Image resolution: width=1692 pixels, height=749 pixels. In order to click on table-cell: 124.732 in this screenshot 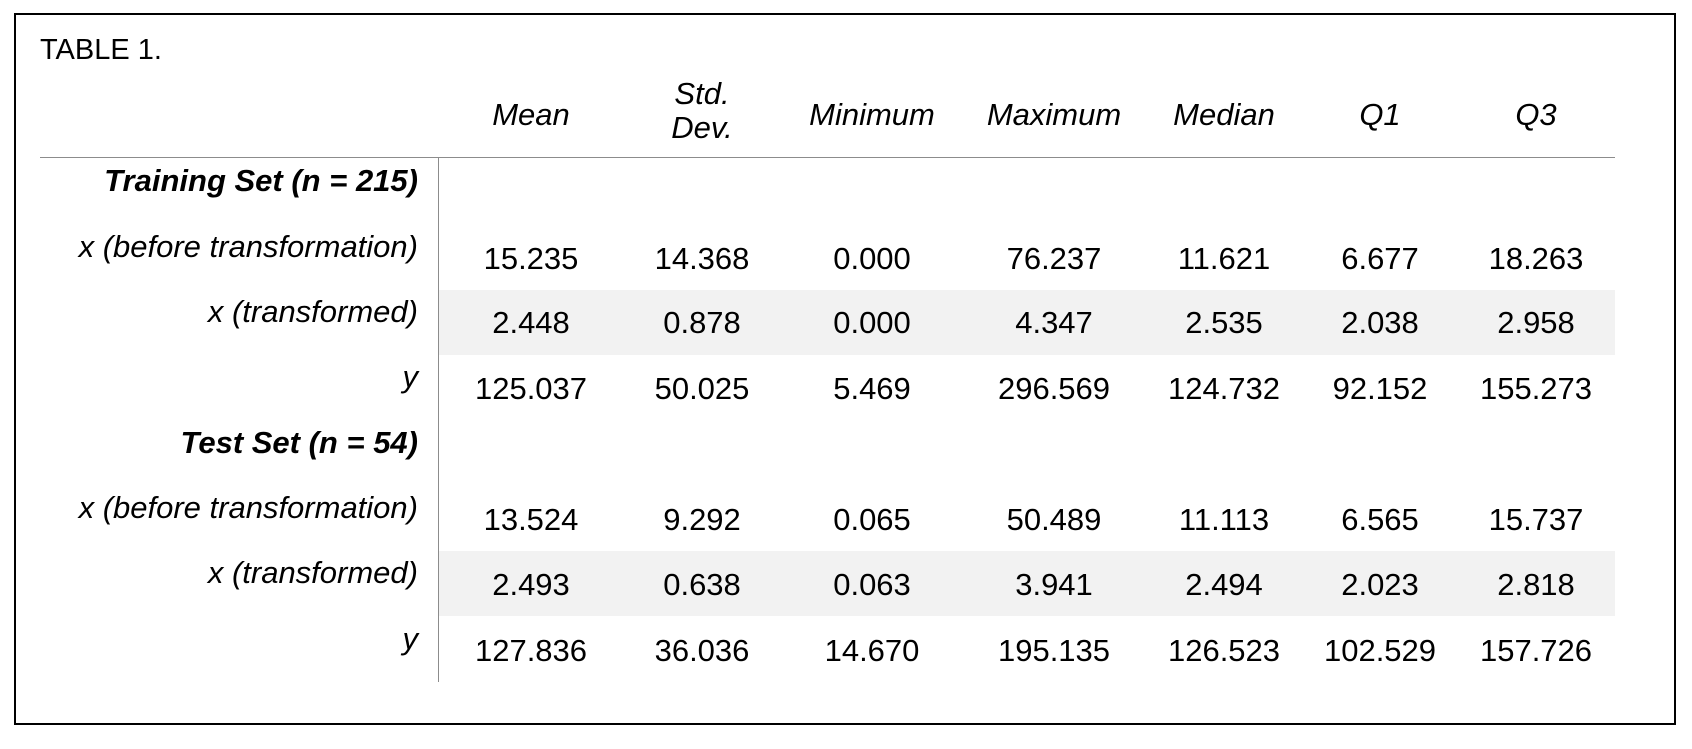, I will do `click(1224, 388)`.